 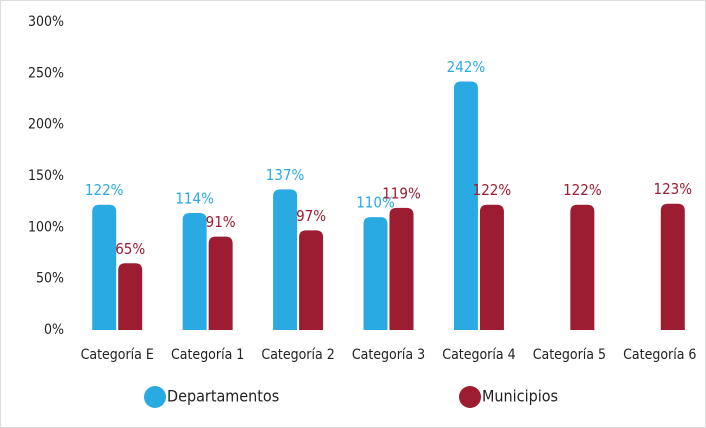 What do you see at coordinates (388, 355) in the screenshot?
I see `x-tick-label: Categoría 3` at bounding box center [388, 355].